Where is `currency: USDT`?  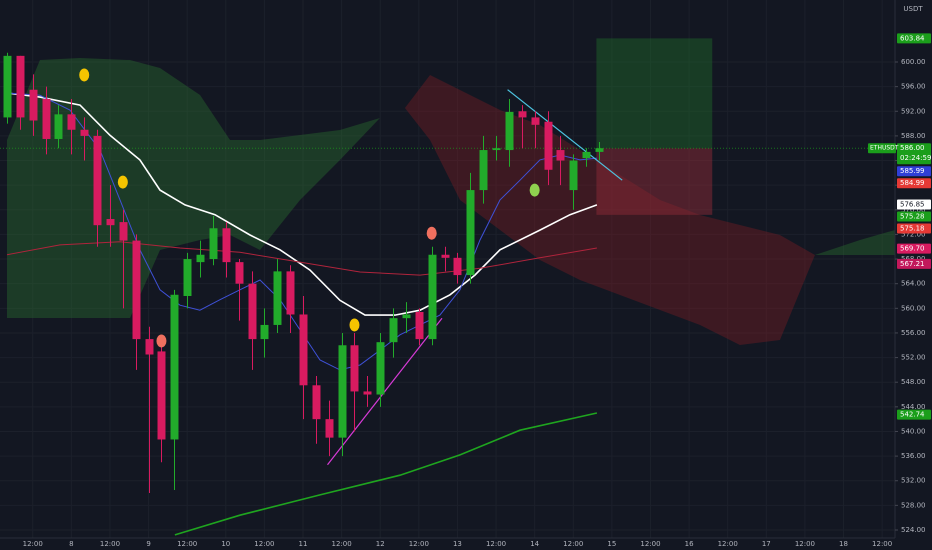 currency: USDT is located at coordinates (913, 9).